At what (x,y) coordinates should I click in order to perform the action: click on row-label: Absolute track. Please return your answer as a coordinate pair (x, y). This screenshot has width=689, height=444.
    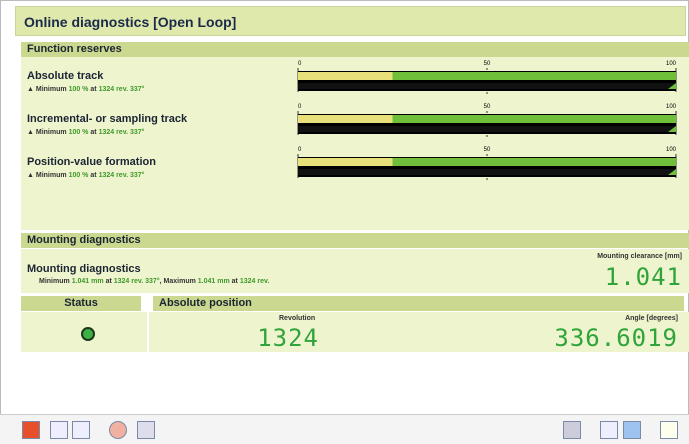
    Looking at the image, I should click on (65, 76).